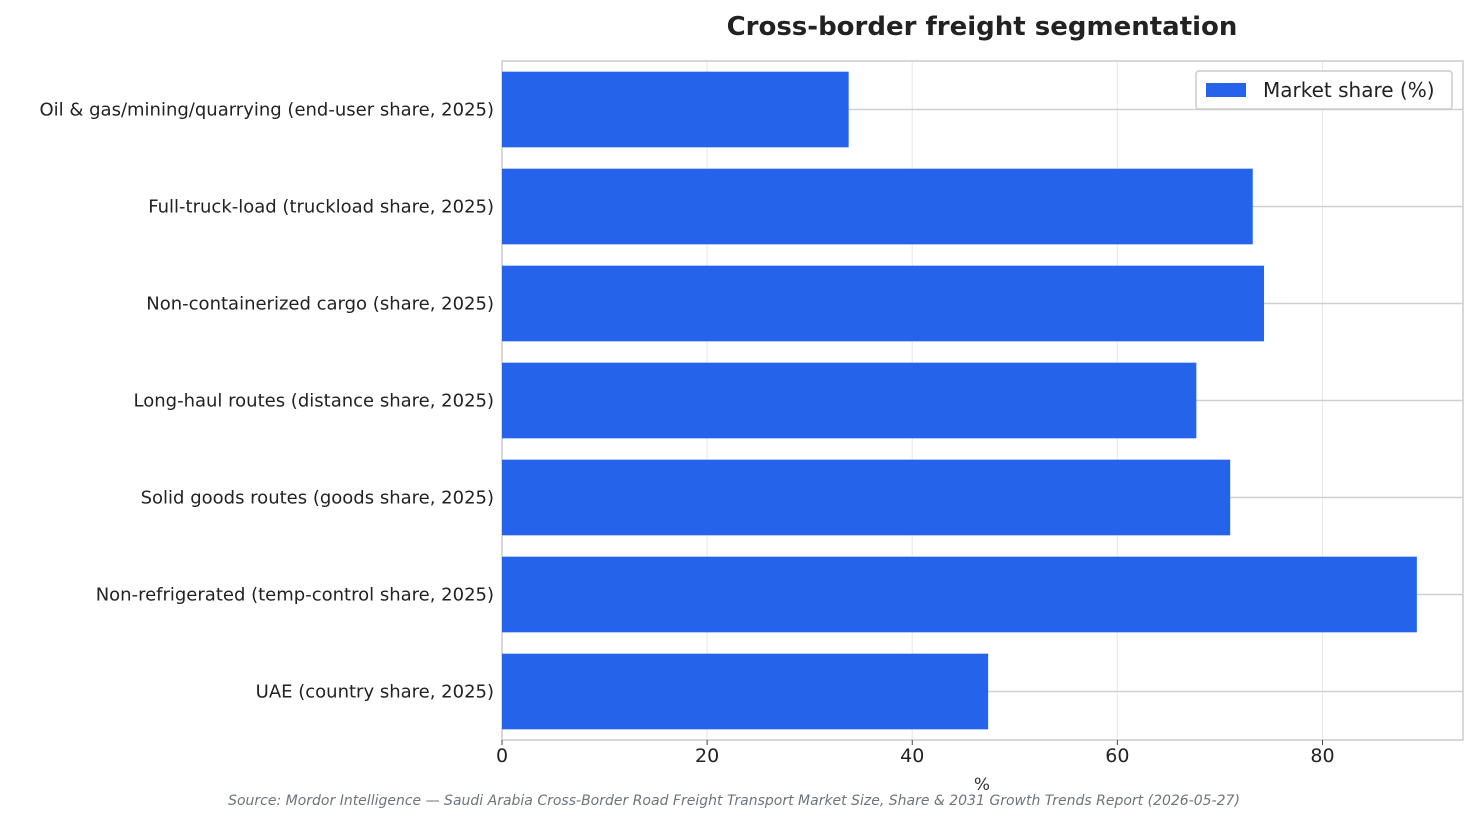 The width and height of the screenshot is (1477, 824). I want to click on legend-box, so click(1324, 90).